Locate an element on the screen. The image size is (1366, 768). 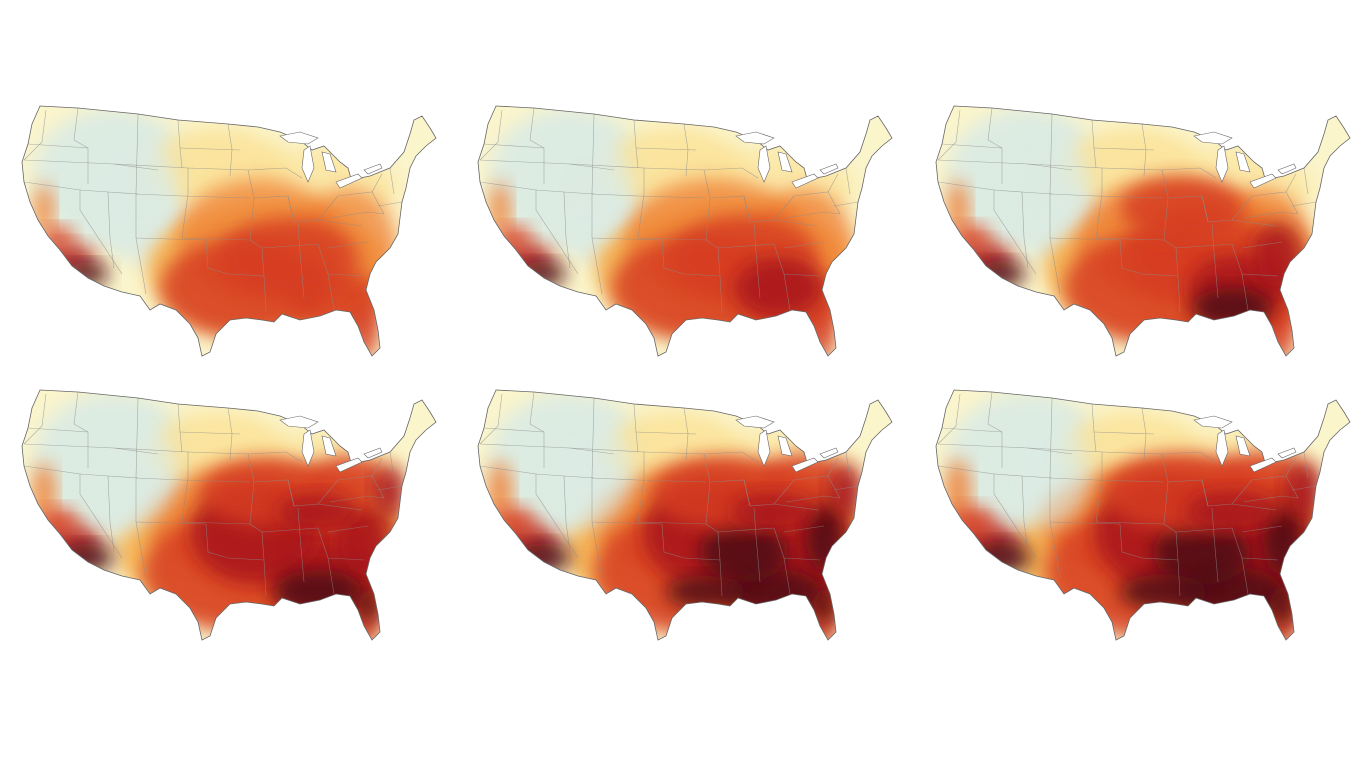
heat-field is located at coordinates (229, 515).